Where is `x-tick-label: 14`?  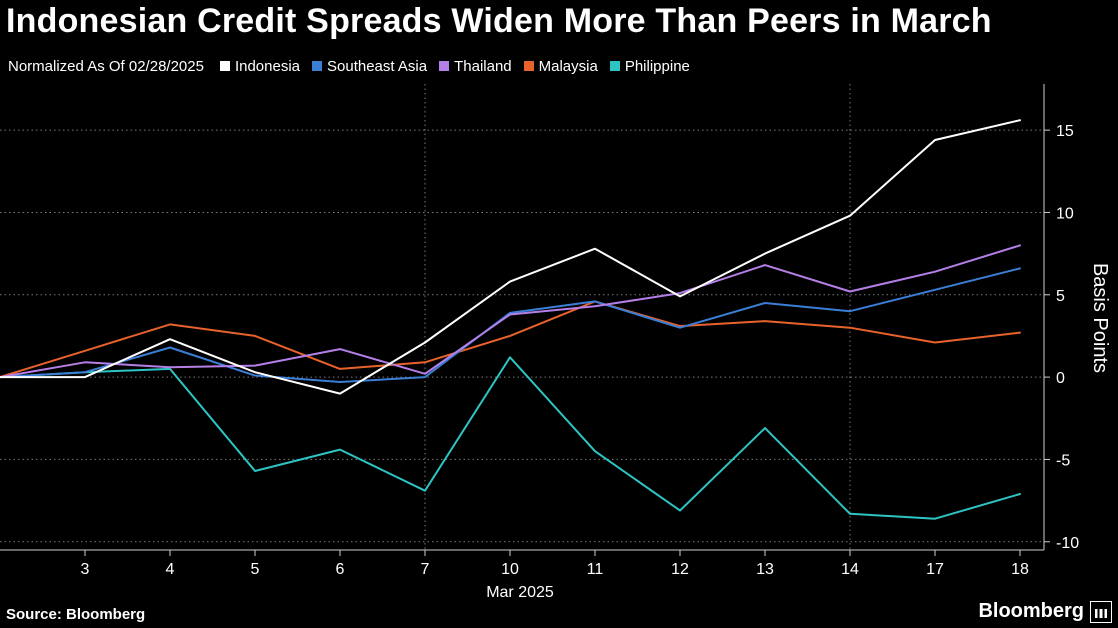 x-tick-label: 14 is located at coordinates (850, 569).